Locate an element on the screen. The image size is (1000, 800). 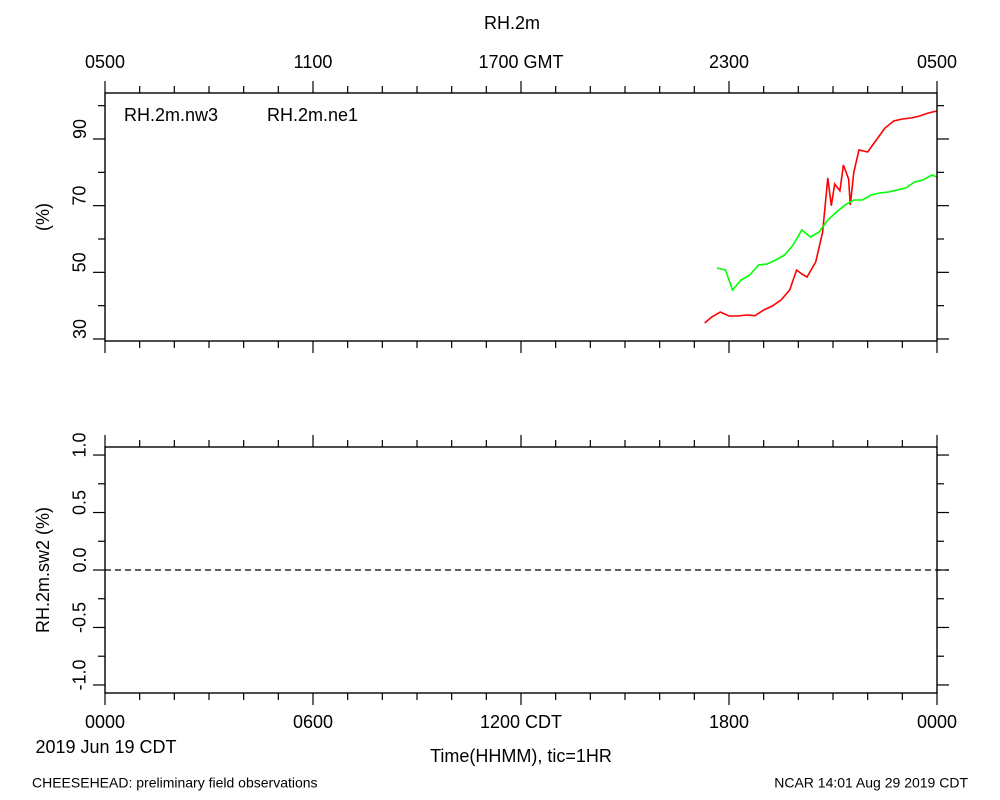
x-tick-label: 1800 is located at coordinates (729, 722).